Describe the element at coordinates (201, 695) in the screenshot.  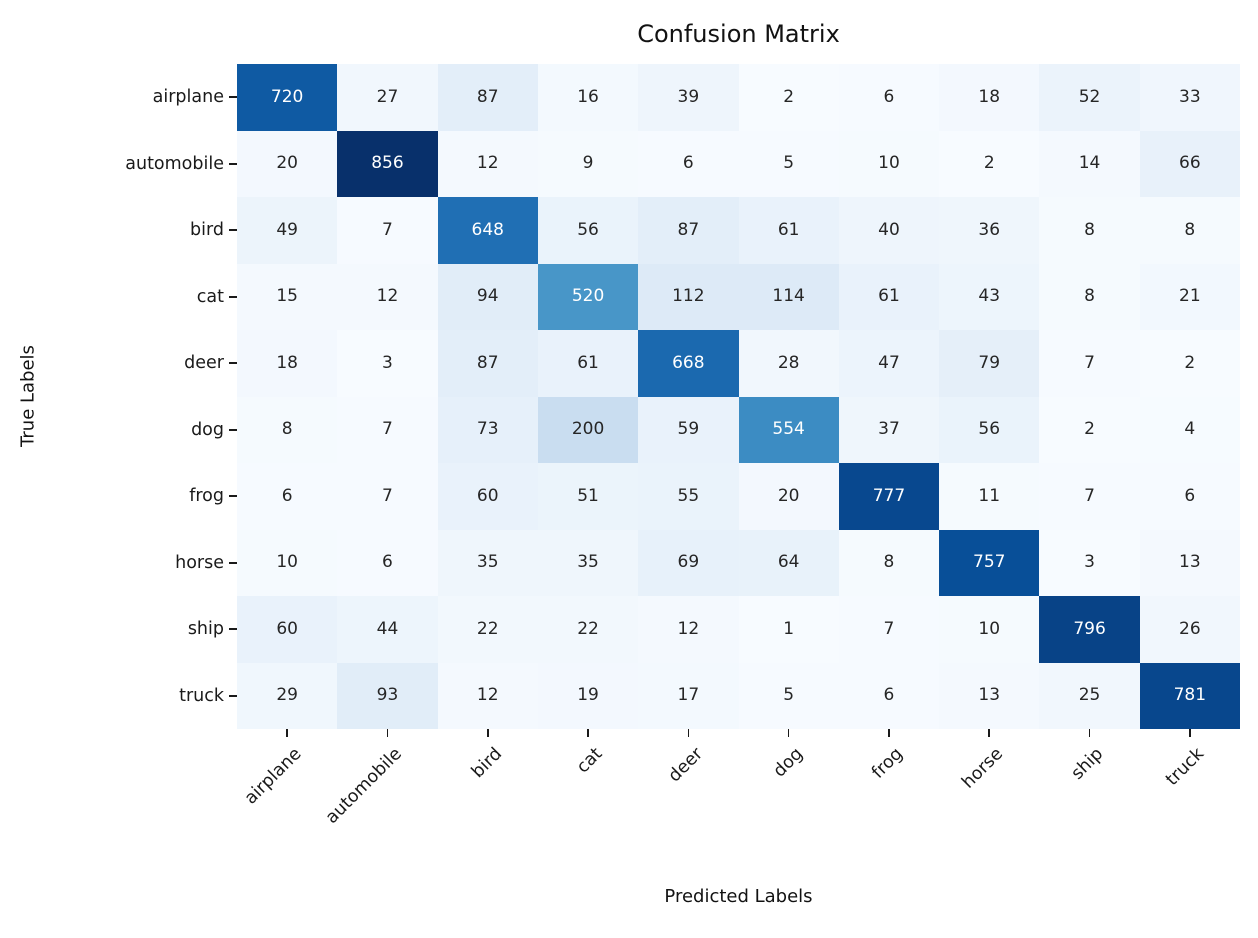
I see `y-tick-label-truck: truck` at that location.